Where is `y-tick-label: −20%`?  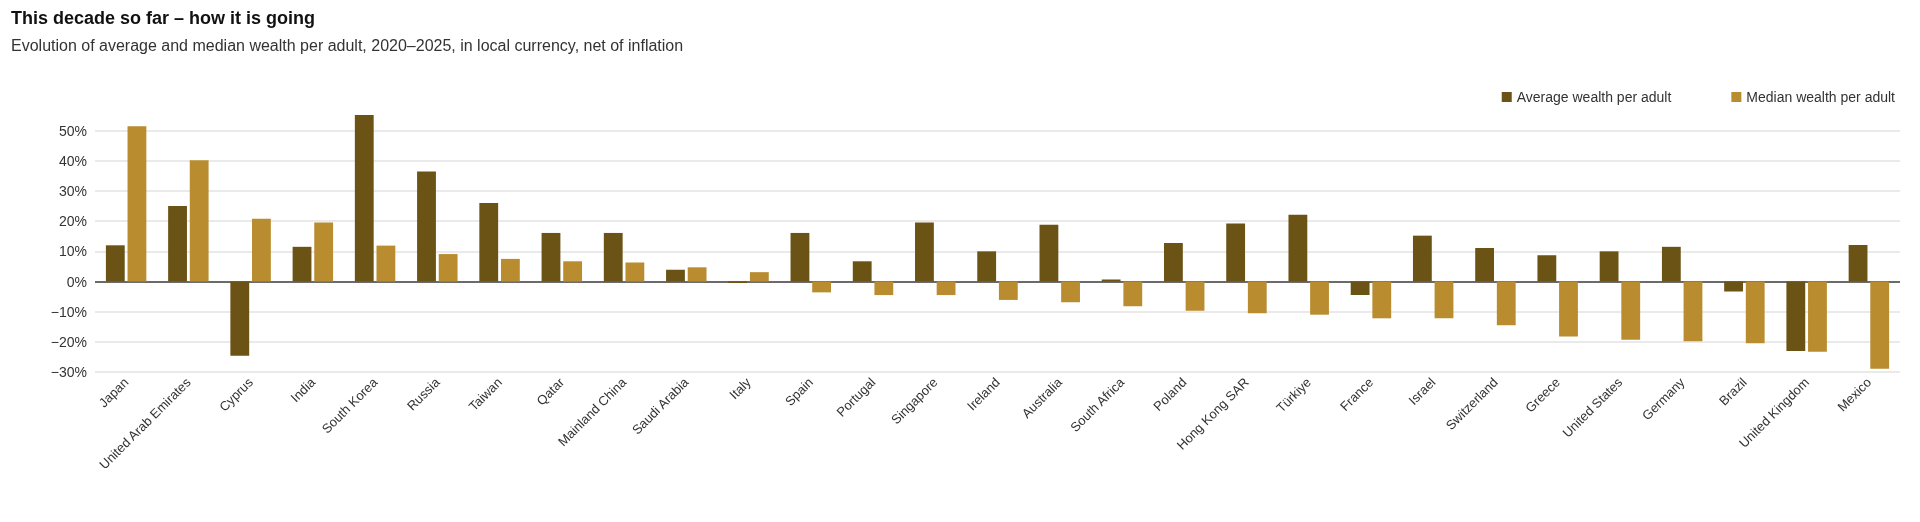
y-tick-label: −20% is located at coordinates (68, 341).